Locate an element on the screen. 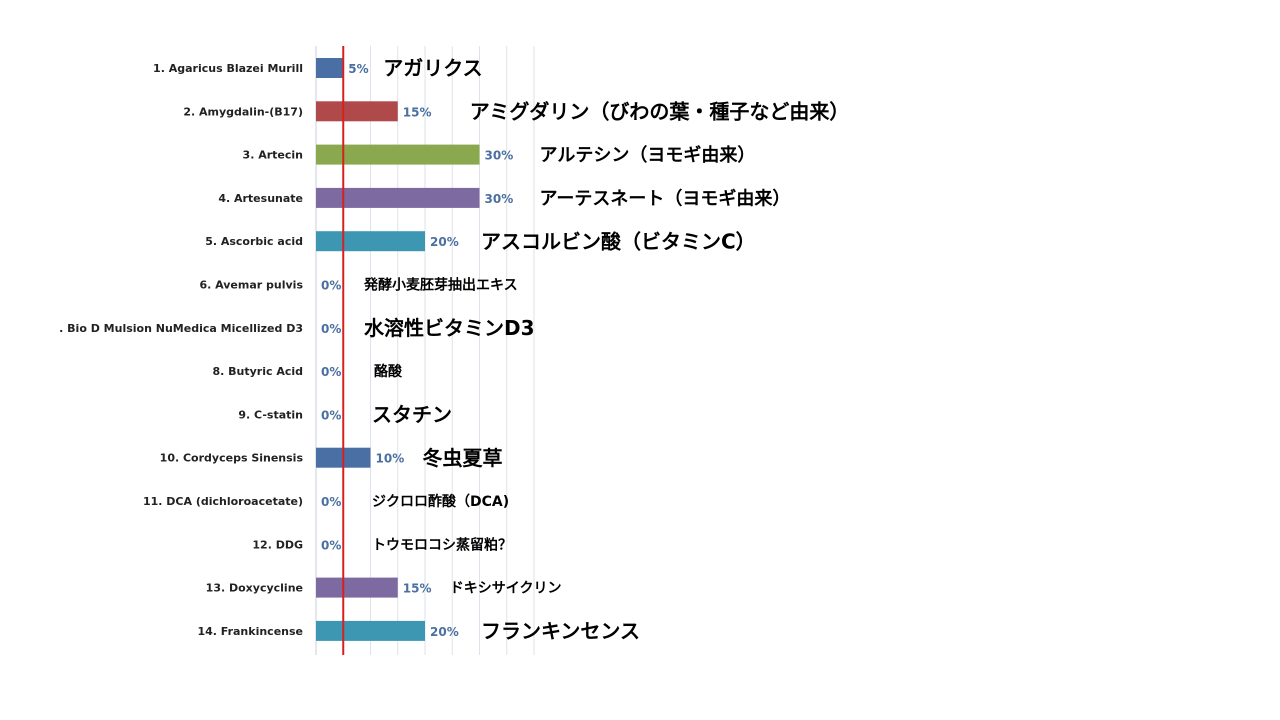 The height and width of the screenshot is (720, 1280). gridlines is located at coordinates (425, 350).